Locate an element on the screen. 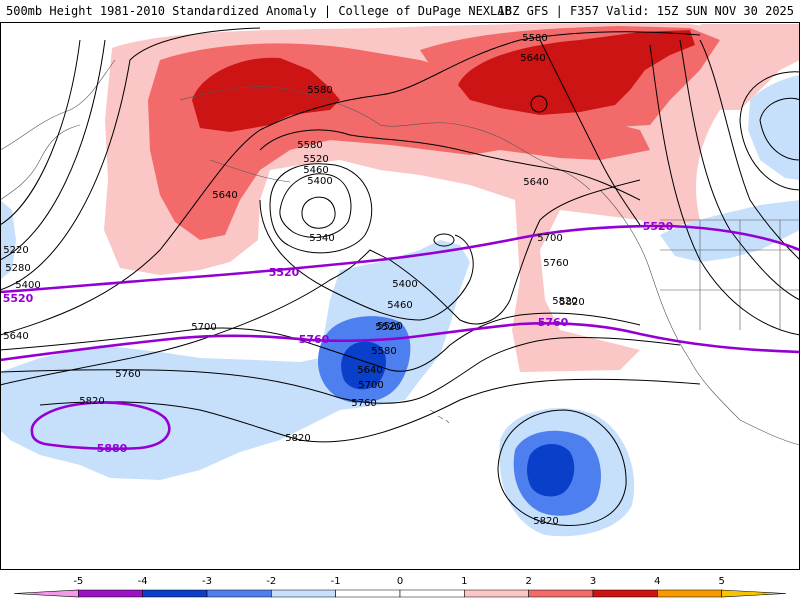 The image size is (800, 600). legend-tick-label: -4 is located at coordinates (143, 581).